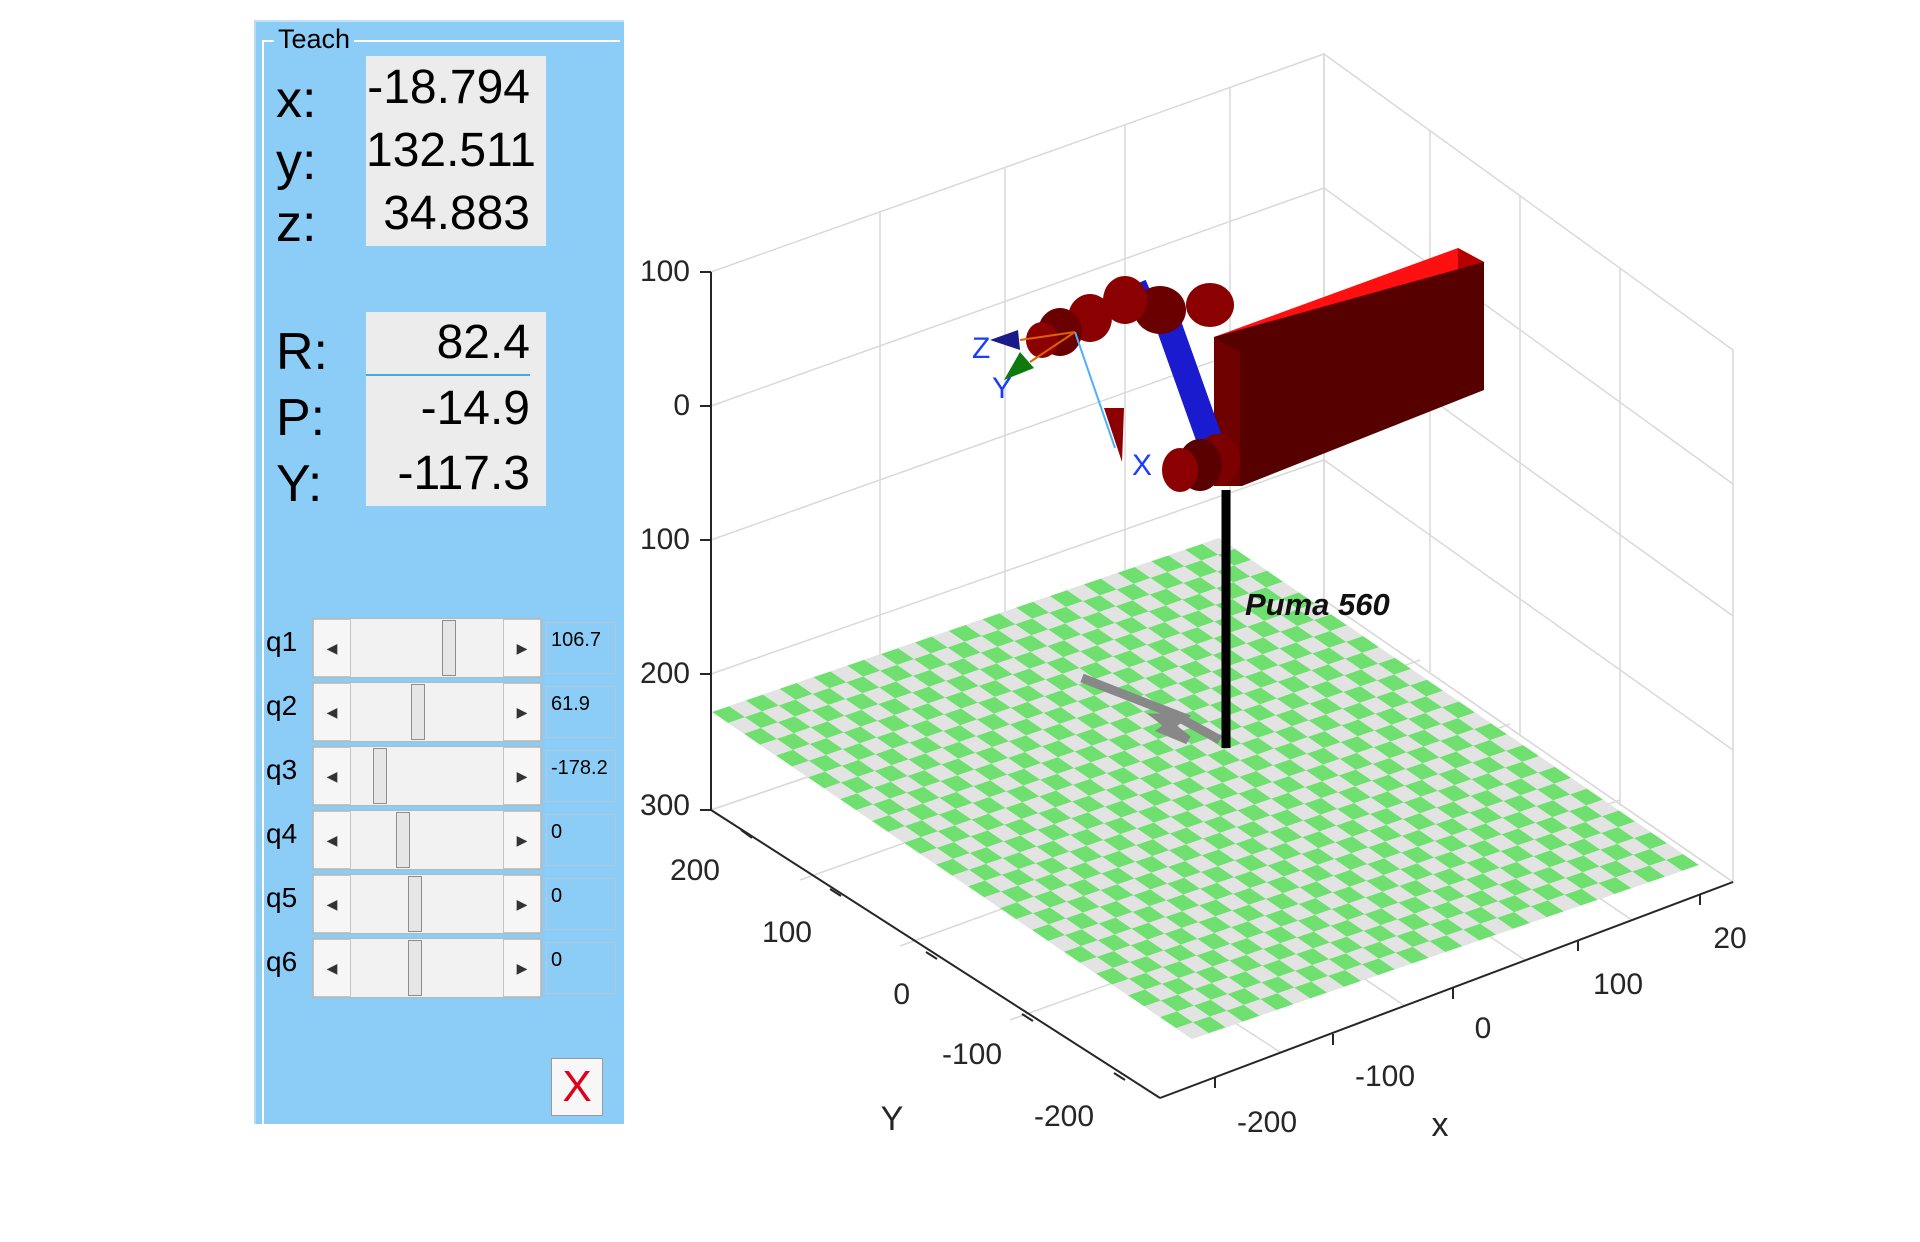 This screenshot has width=1920, height=1242. I want to click on x-tick-label: -100, so click(1385, 1076).